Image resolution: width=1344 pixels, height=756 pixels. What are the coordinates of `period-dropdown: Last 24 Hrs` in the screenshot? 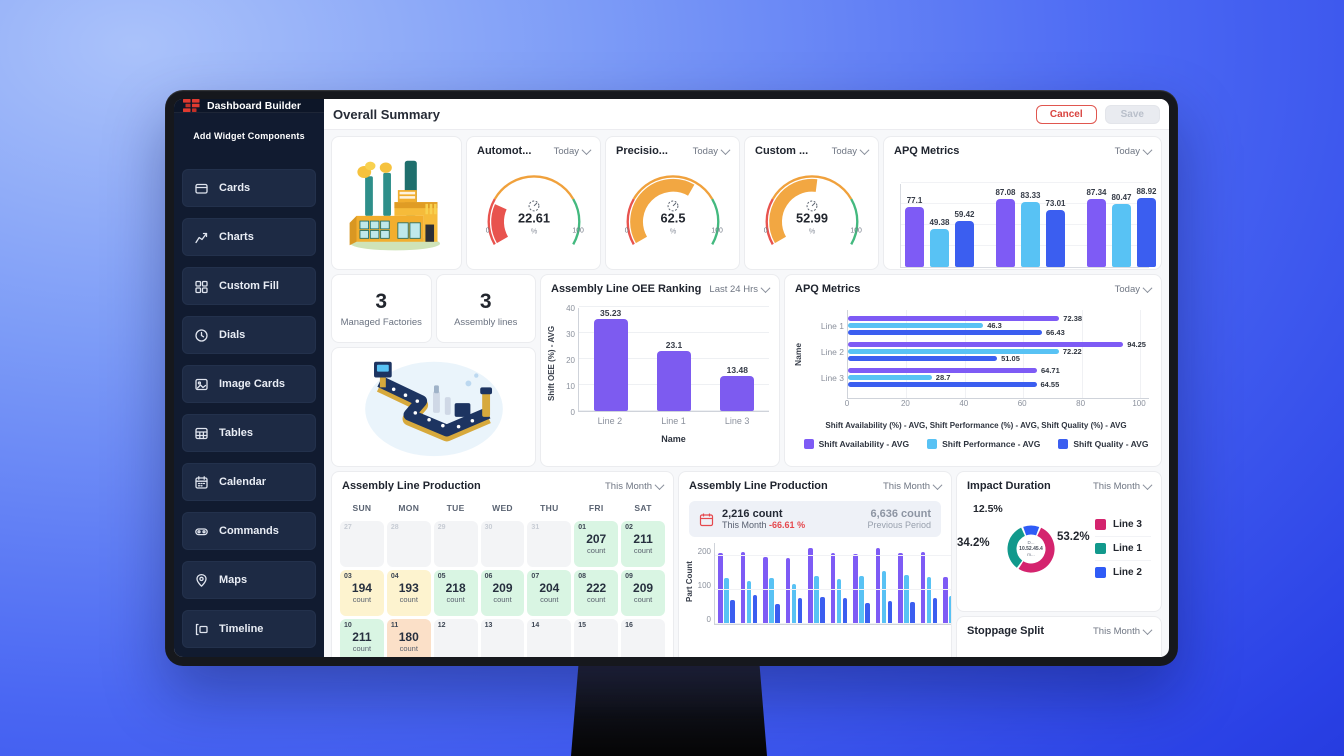 It's located at (740, 288).